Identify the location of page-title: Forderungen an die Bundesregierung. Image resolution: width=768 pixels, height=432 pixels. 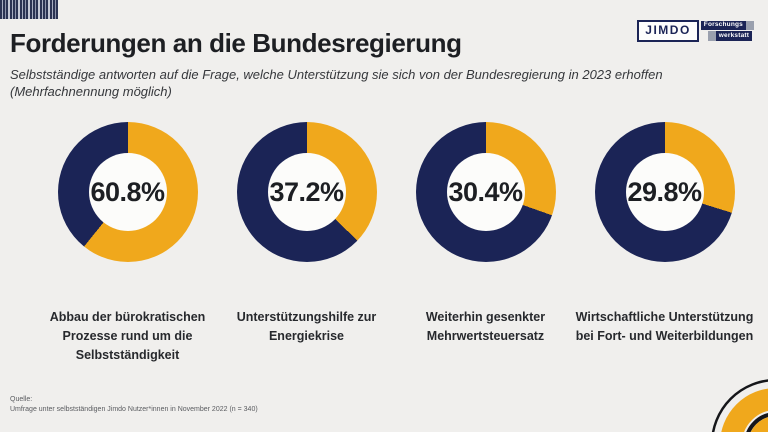
(236, 43).